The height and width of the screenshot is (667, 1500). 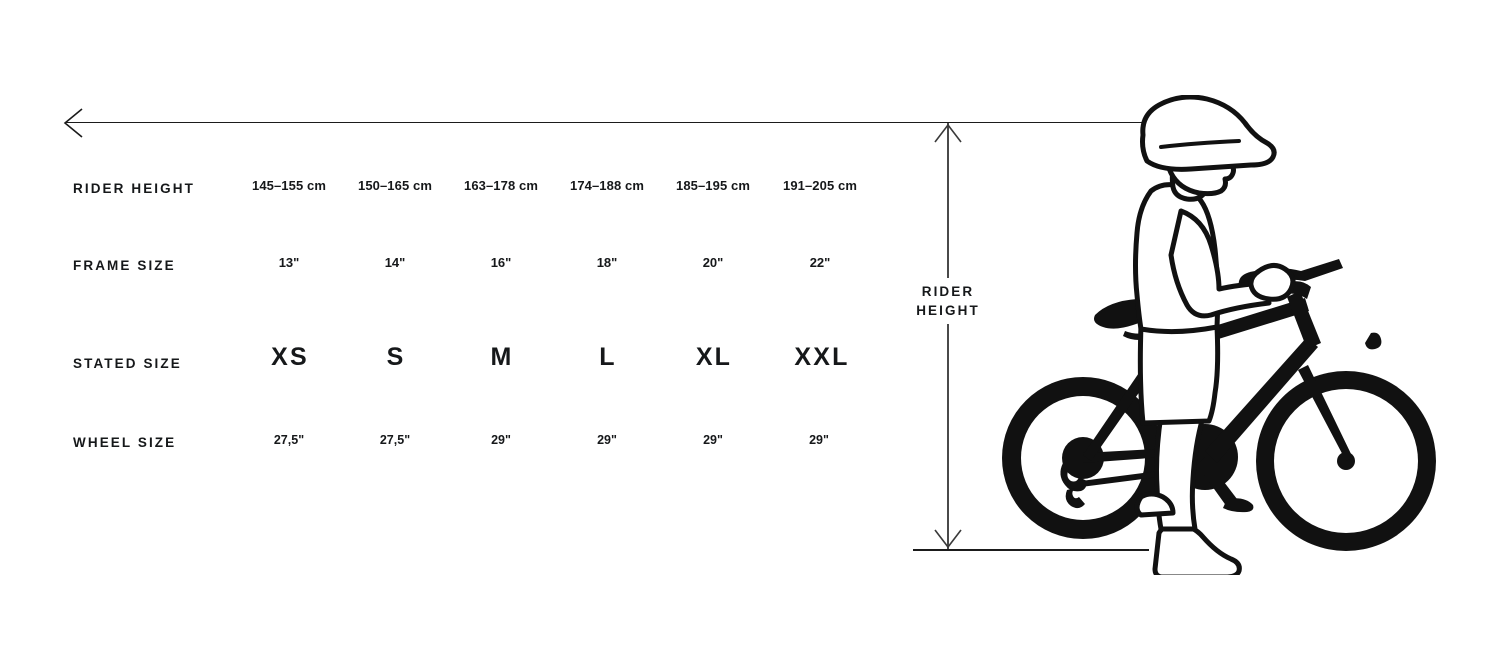 What do you see at coordinates (1304, 320) in the screenshot?
I see `head-tube-icon` at bounding box center [1304, 320].